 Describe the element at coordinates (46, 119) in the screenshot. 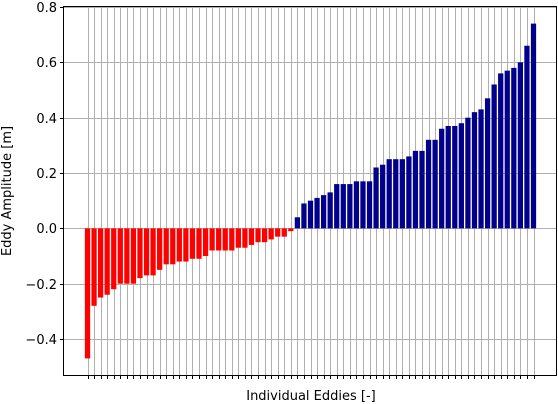

I see `y-tick-label: 0.4` at that location.